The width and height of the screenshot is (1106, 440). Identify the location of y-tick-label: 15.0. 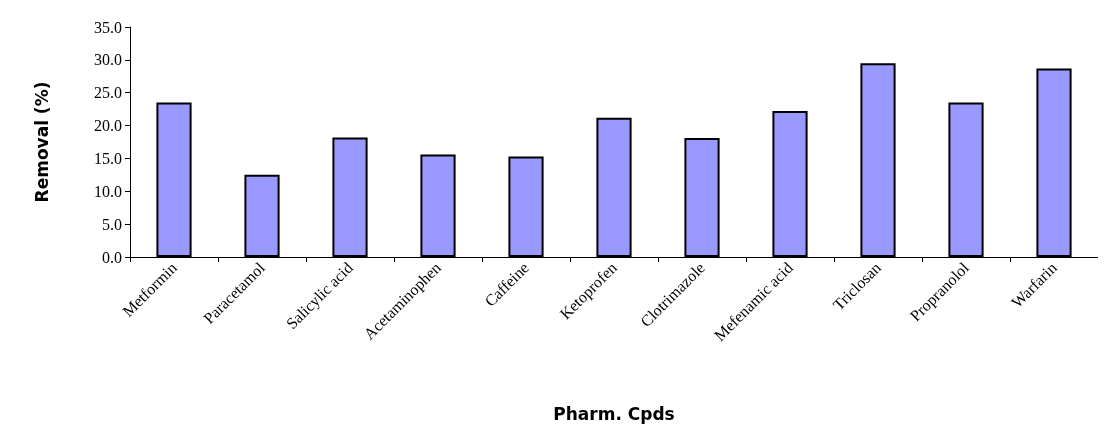
(108, 158).